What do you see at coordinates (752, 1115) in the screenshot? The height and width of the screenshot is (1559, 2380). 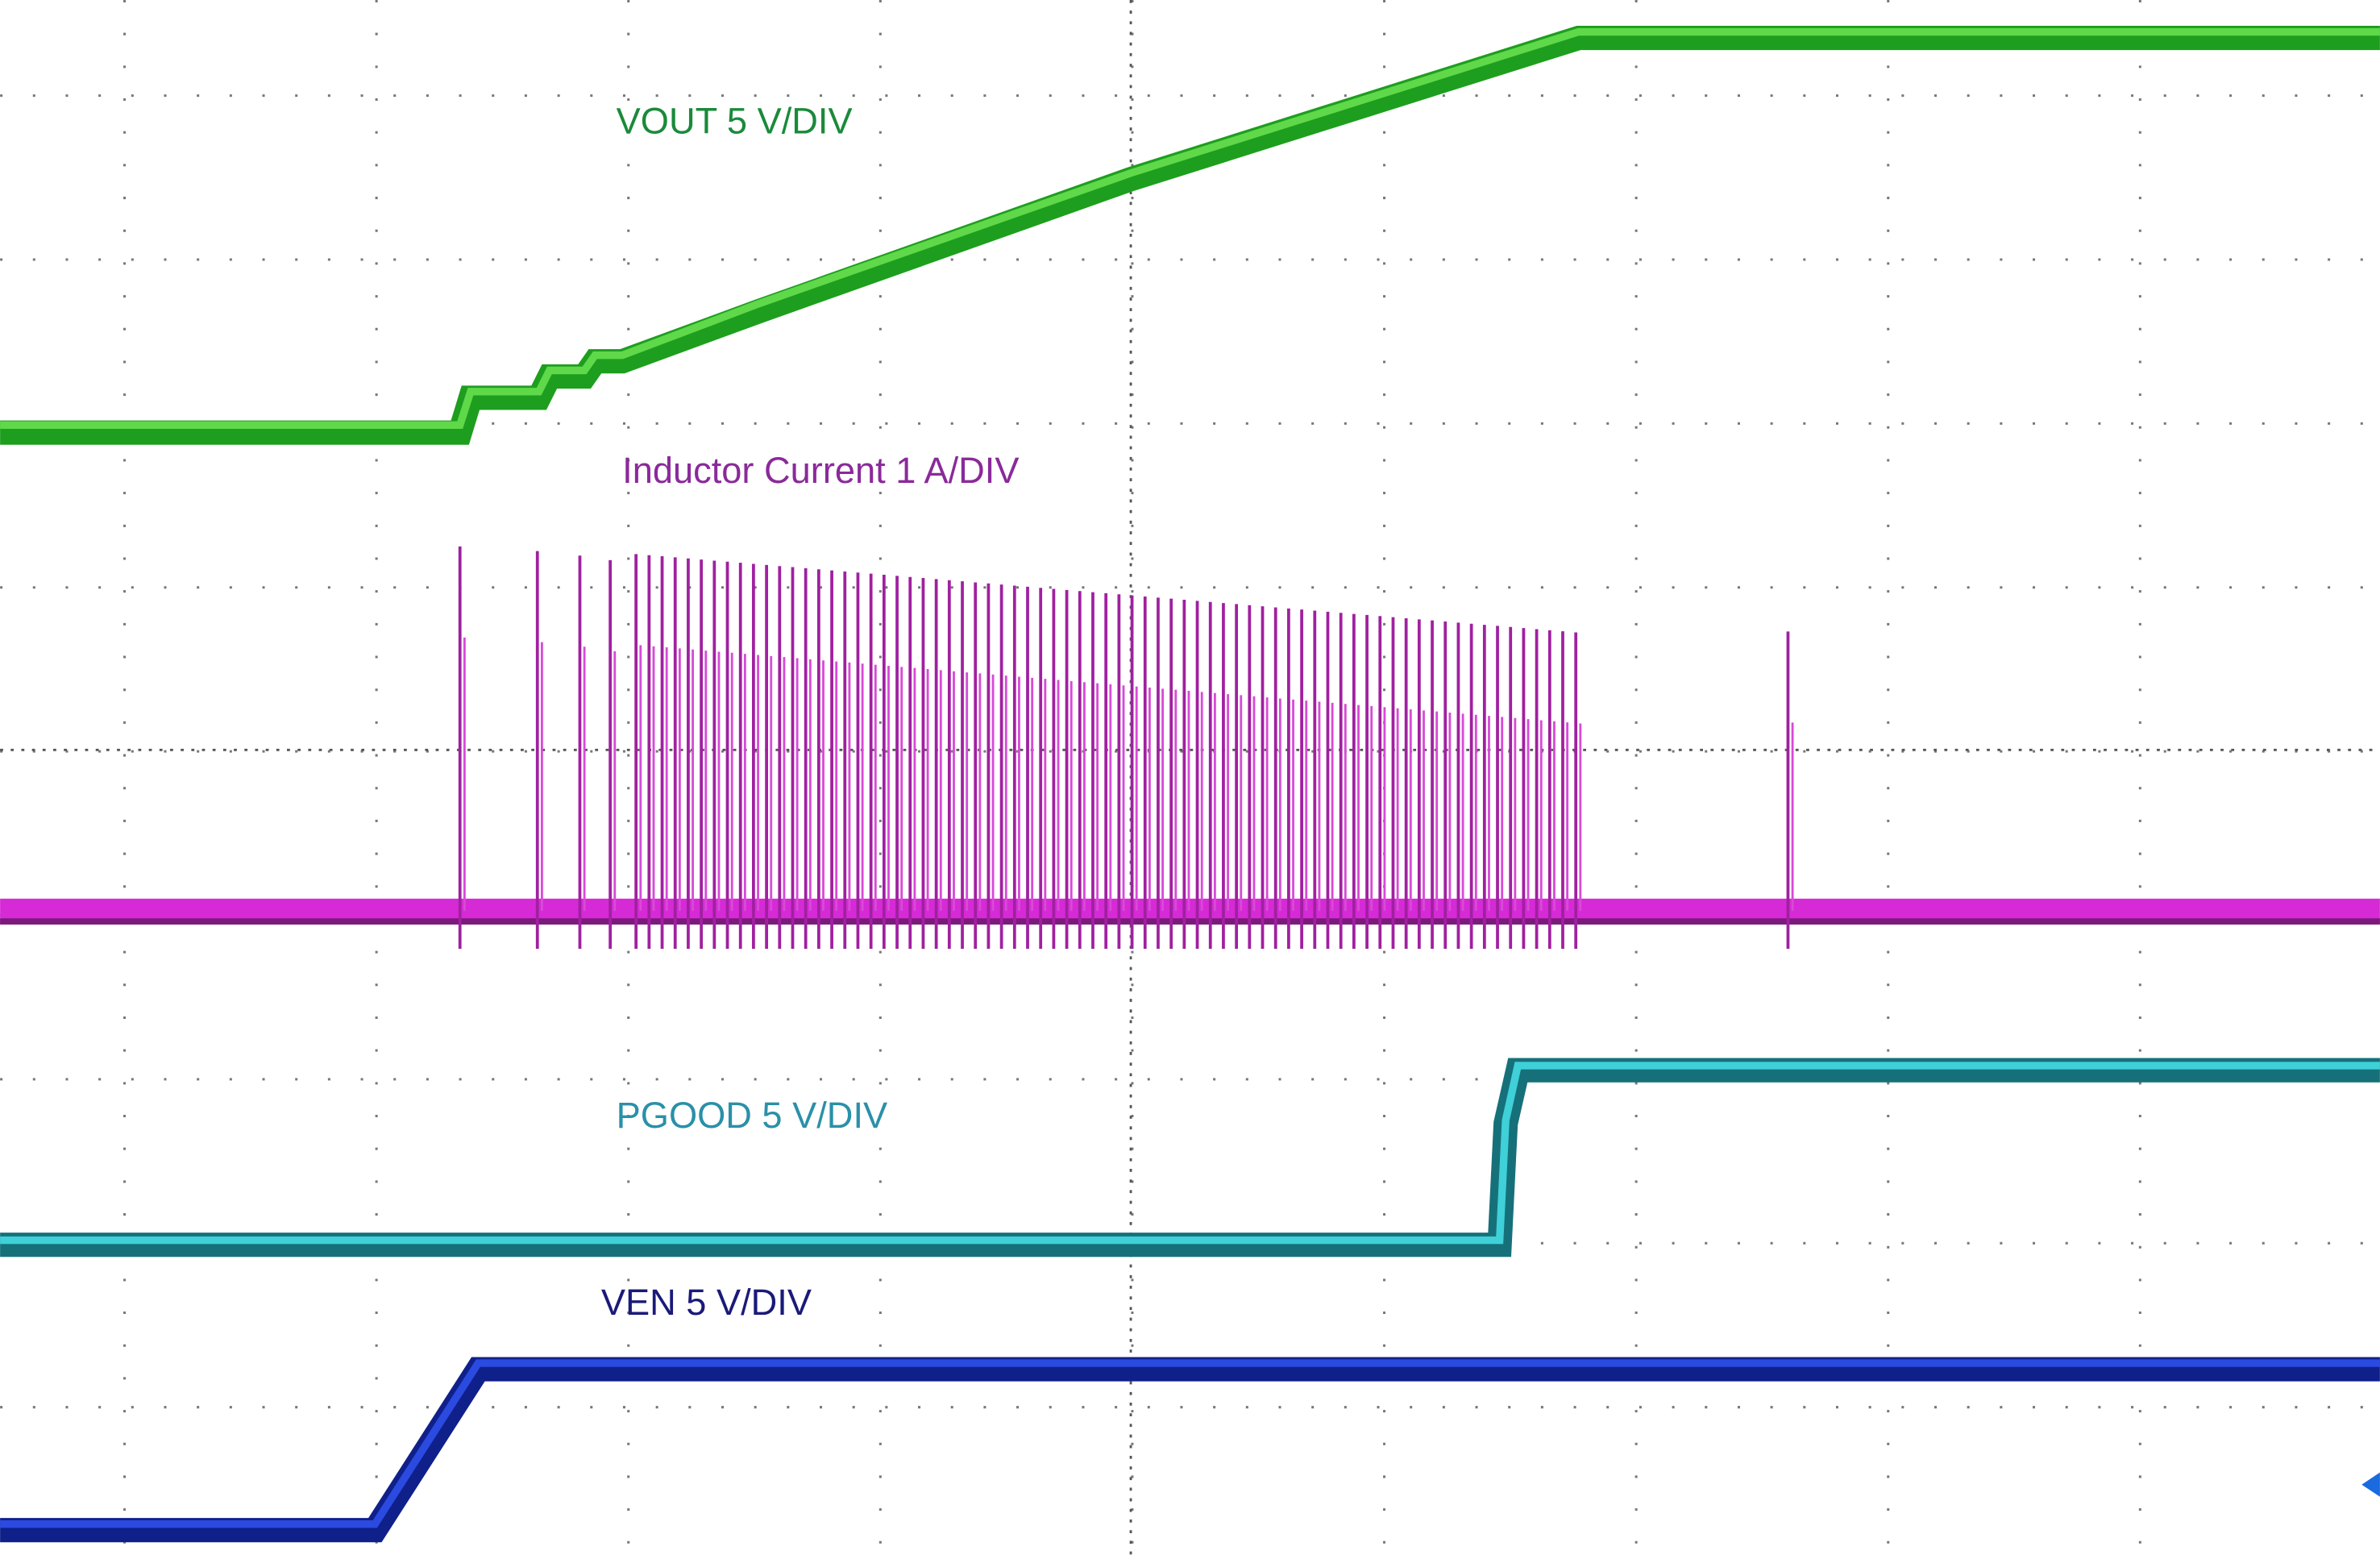 I see `trace-label: PGOOD 5 V/DIV` at bounding box center [752, 1115].